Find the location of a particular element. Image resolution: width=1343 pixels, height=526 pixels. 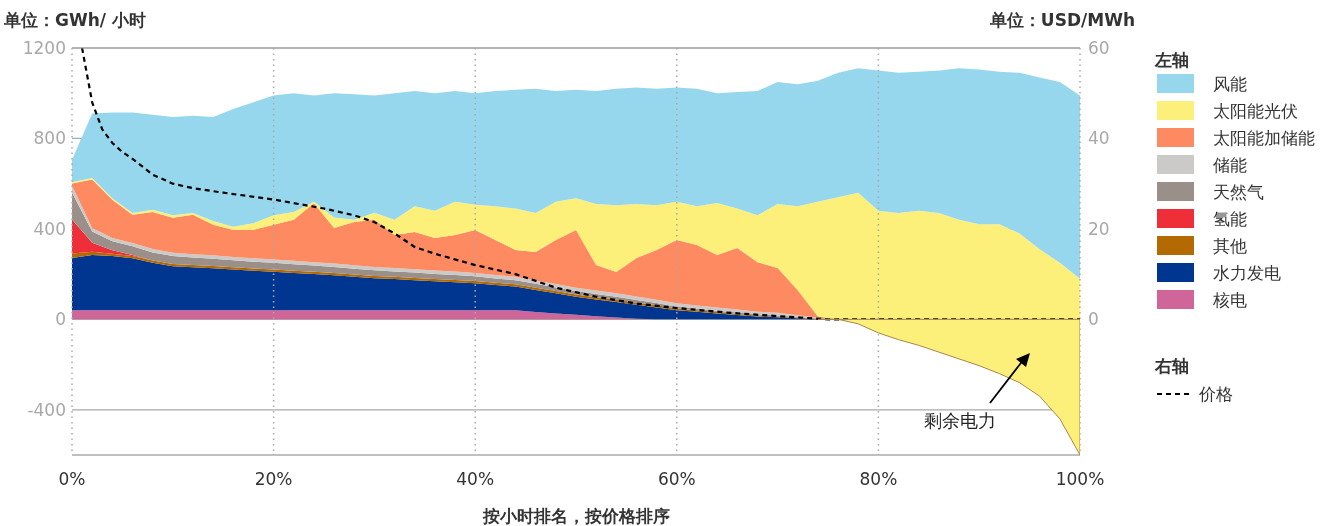

x-tick-label: 80% is located at coordinates (878, 479).